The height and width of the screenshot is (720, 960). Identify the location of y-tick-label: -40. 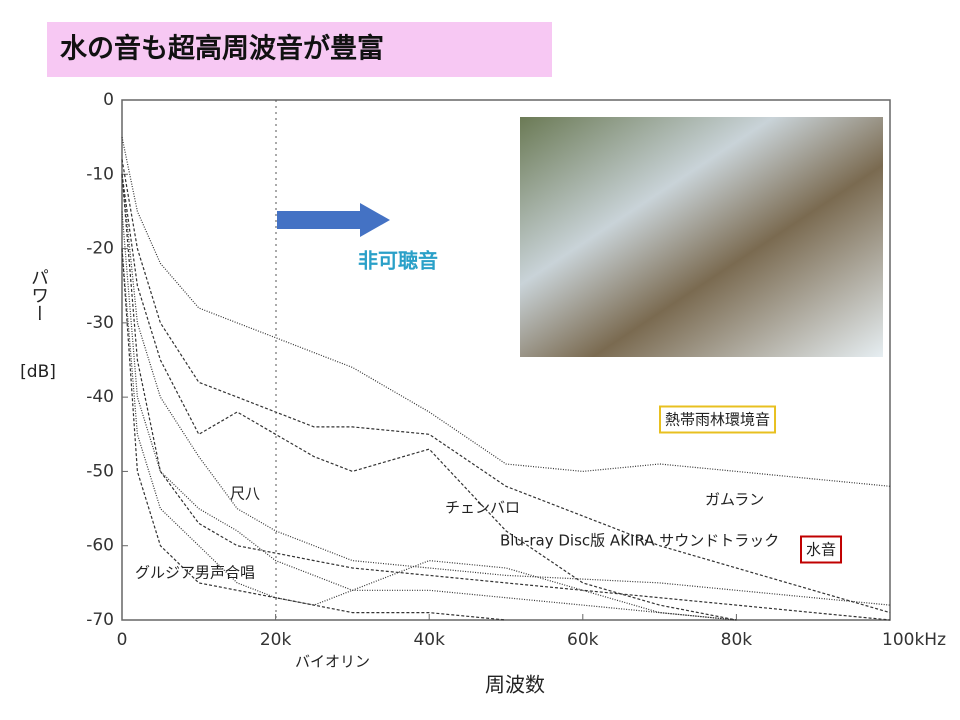
(100, 397).